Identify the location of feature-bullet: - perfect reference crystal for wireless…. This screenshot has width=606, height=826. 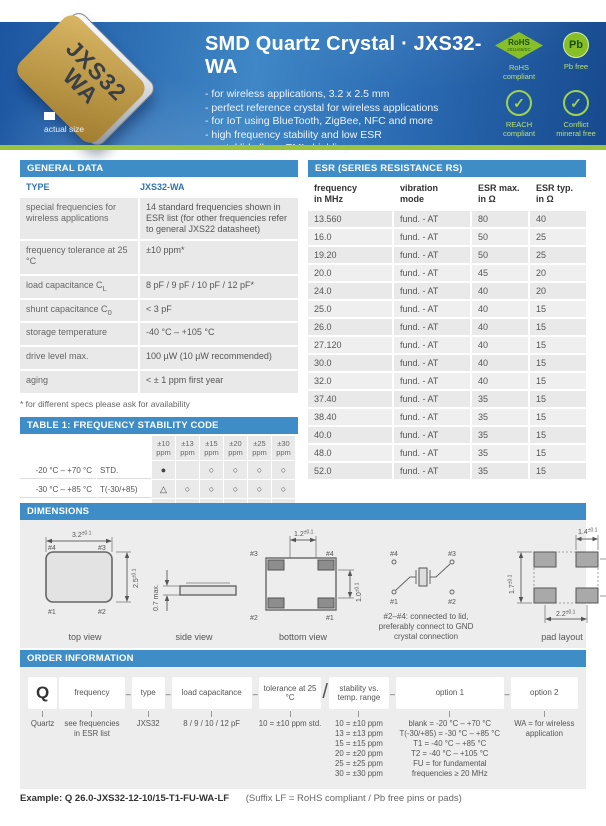
(322, 107).